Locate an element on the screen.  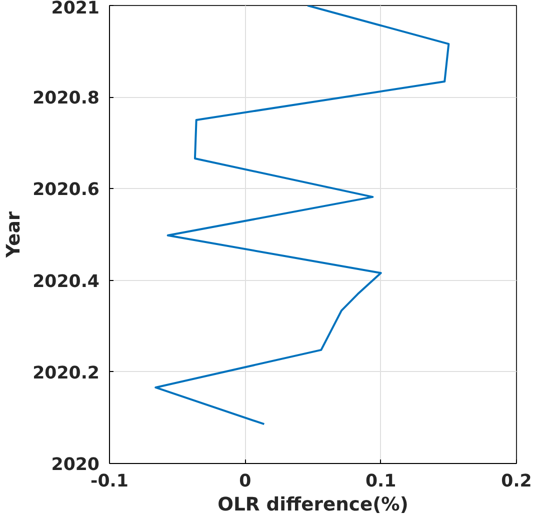
y-tick-label: 2021 is located at coordinates (75, 9).